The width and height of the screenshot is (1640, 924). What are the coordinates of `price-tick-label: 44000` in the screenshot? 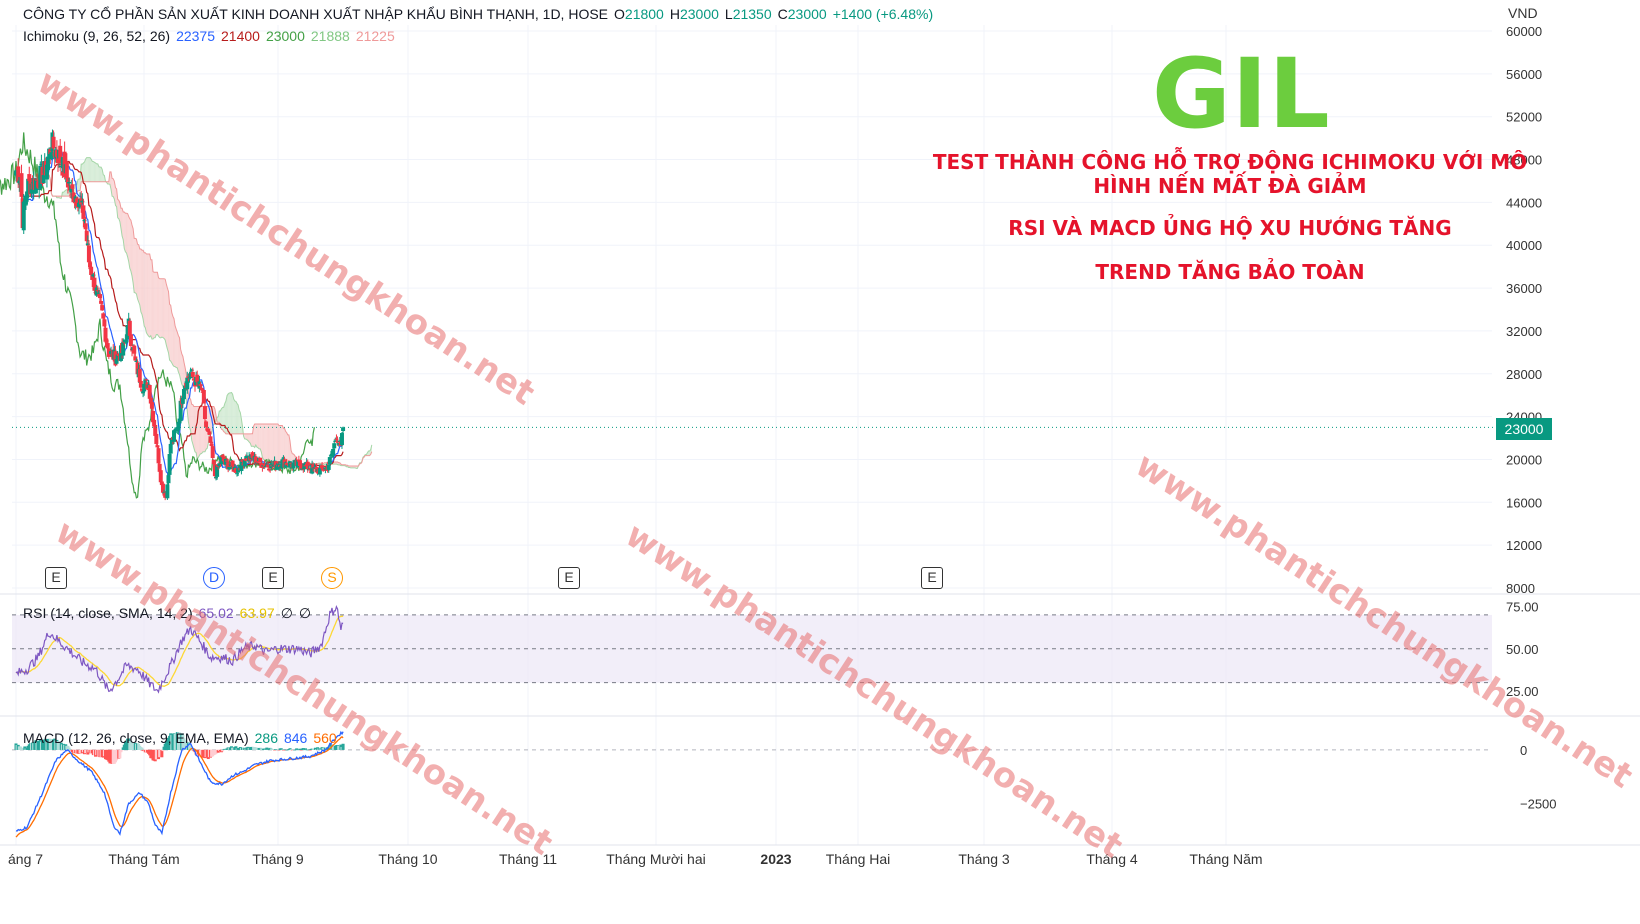 It's located at (1524, 202).